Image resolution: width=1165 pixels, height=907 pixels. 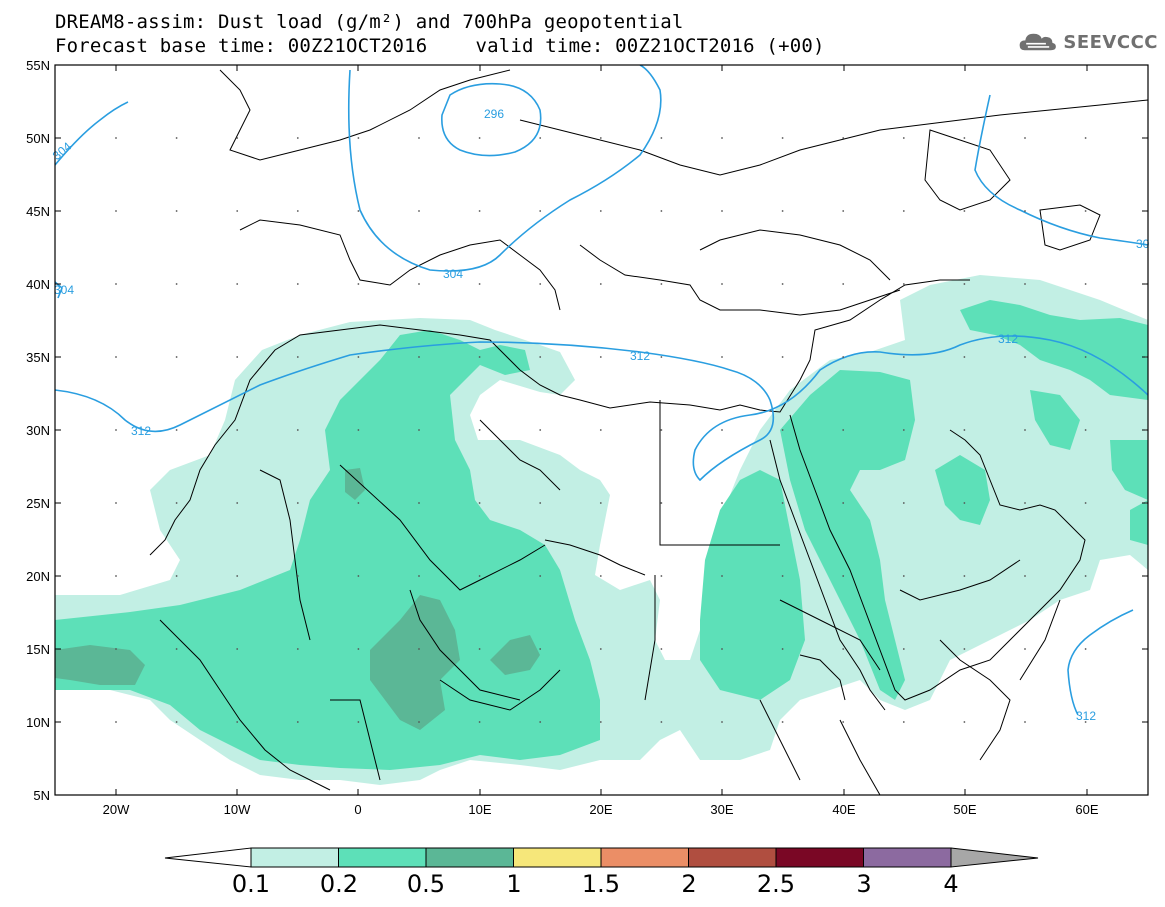 I want to click on colorbar: 0.1 0.2 0.5 1 1.5 2 2.5 3 4, so click(x=601, y=872).